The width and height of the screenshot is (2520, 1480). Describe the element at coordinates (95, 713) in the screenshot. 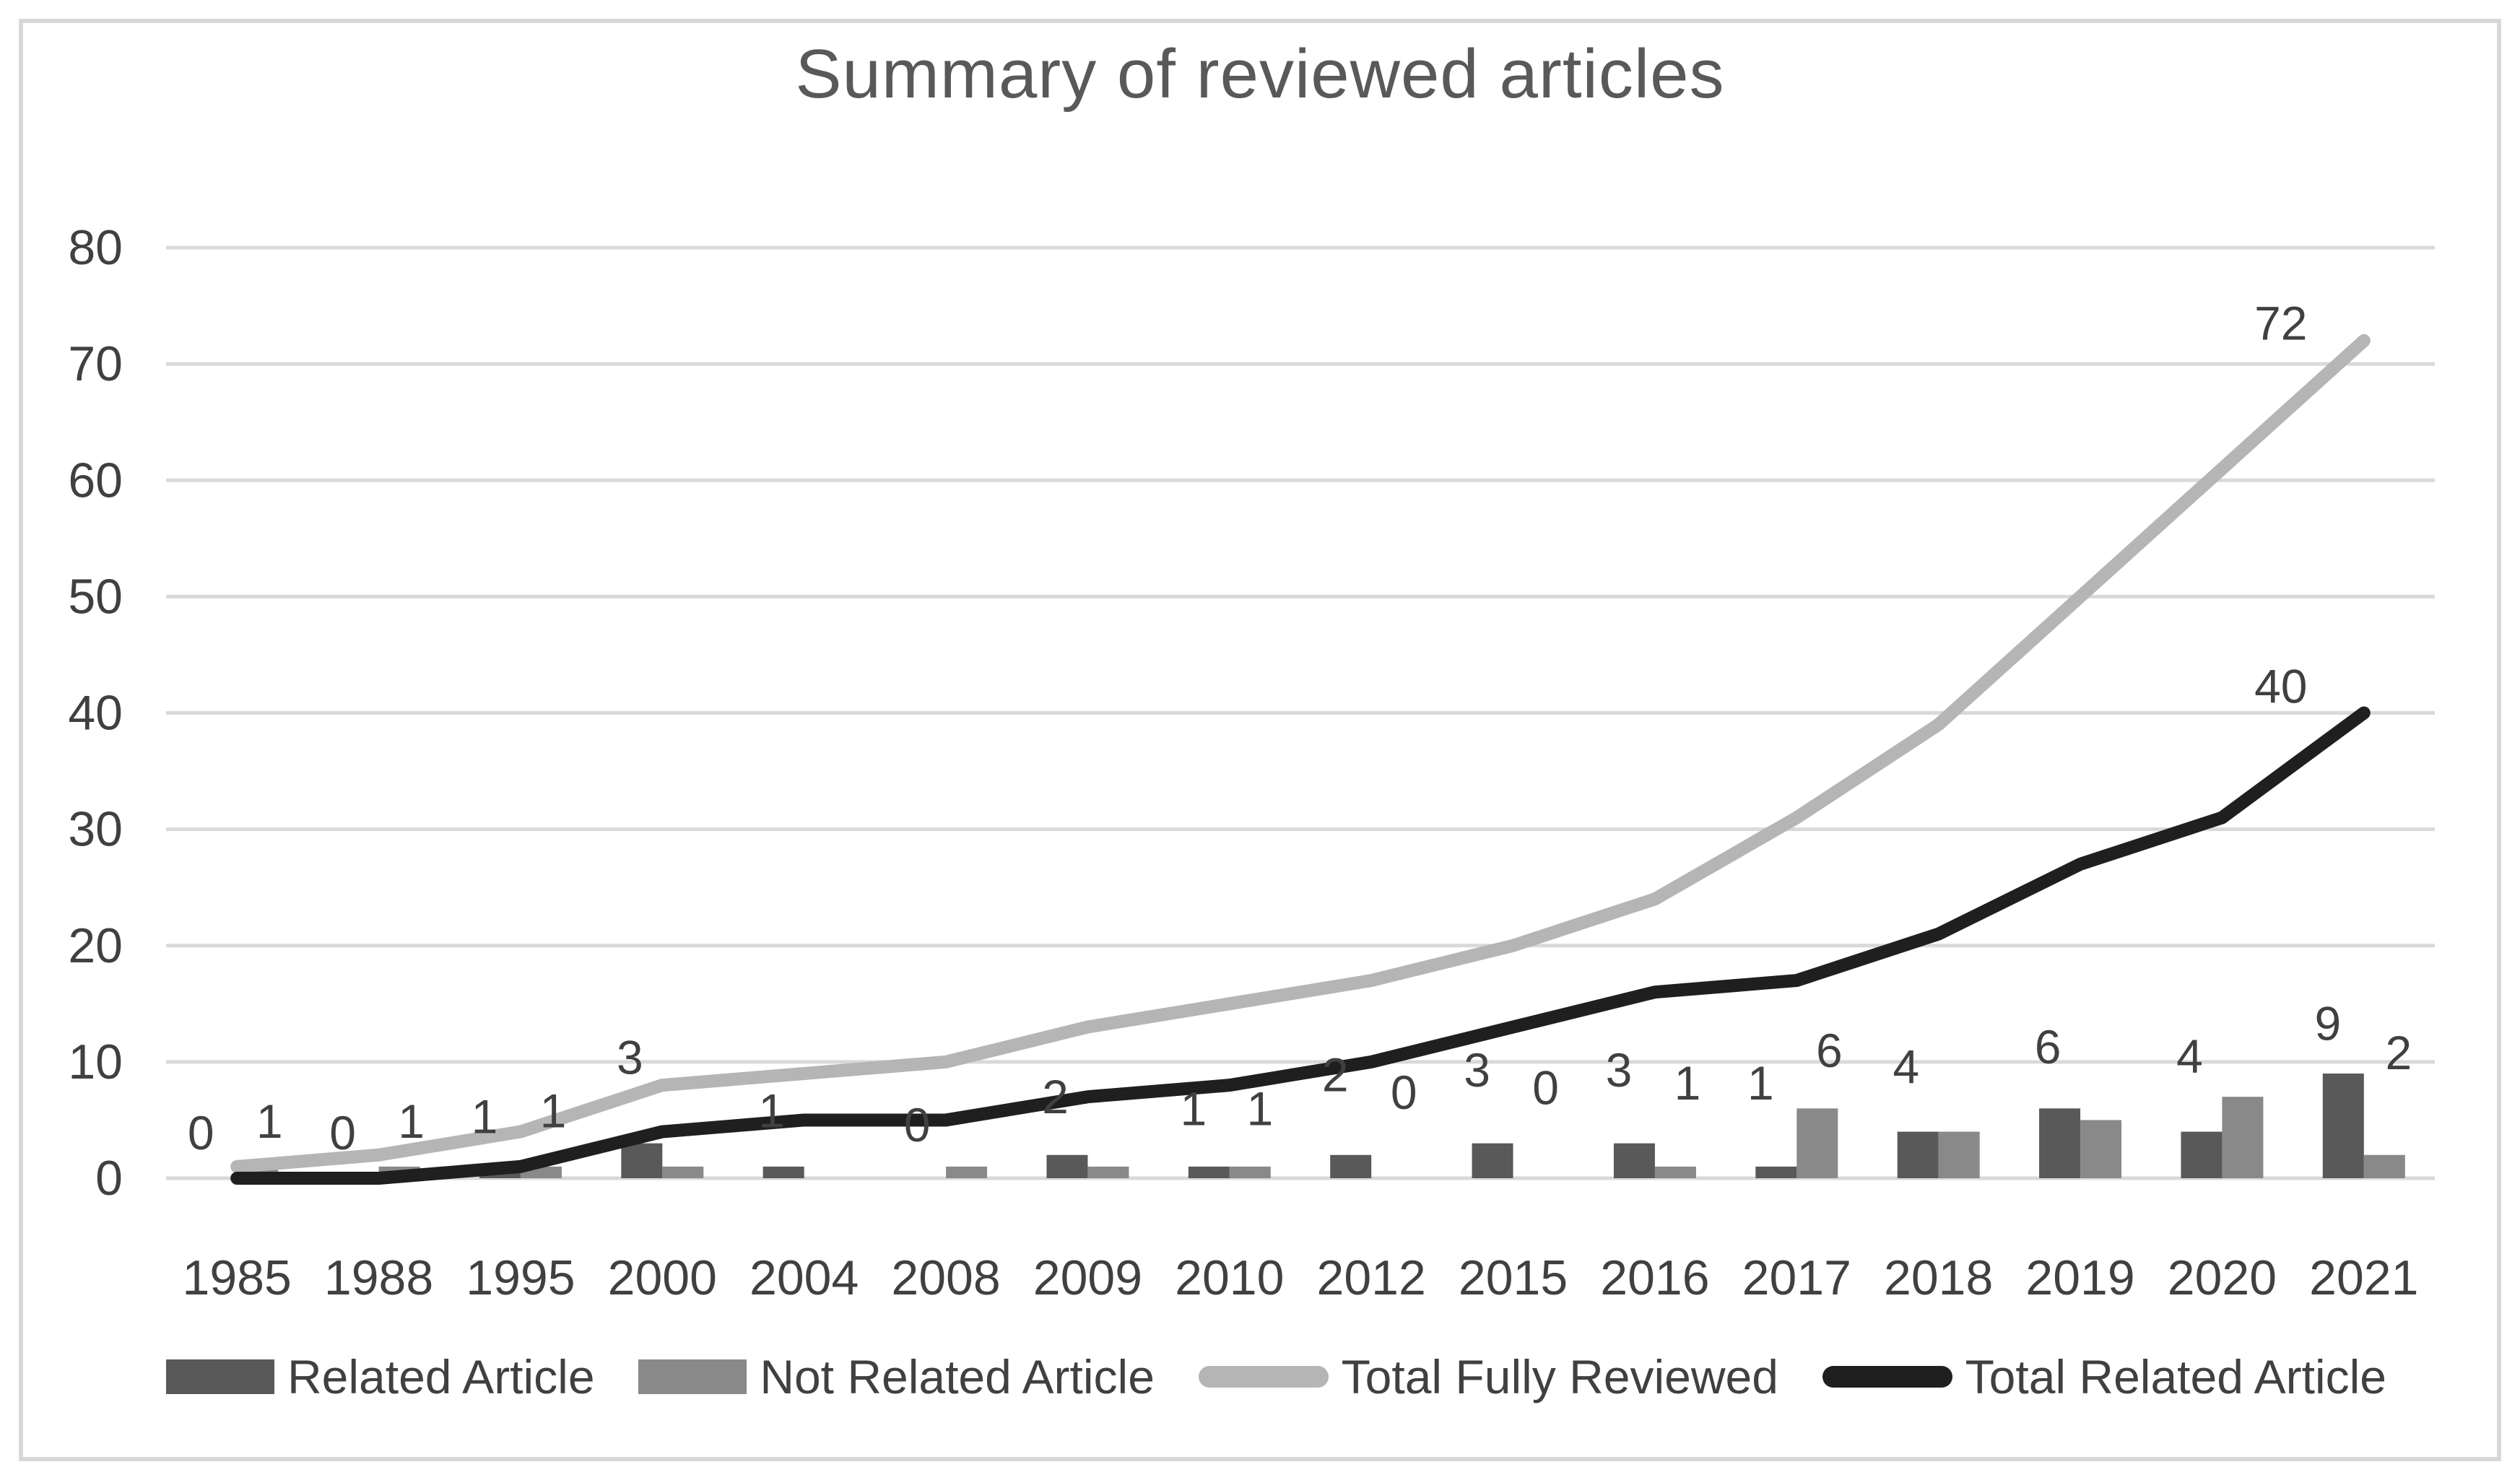

I see `y-tick-label: 40` at that location.